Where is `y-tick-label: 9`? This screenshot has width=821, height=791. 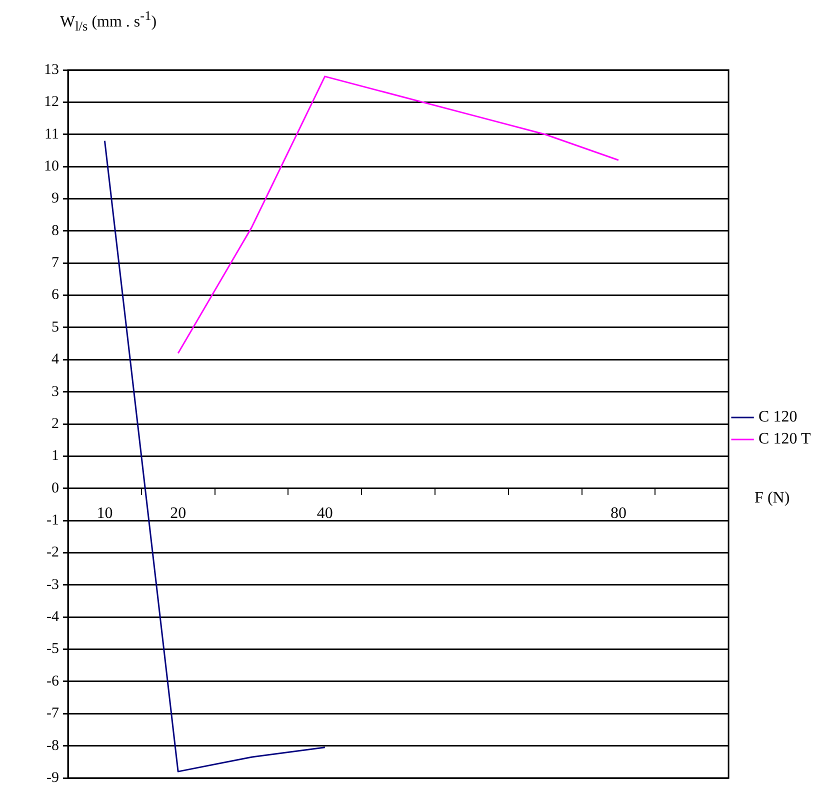 y-tick-label: 9 is located at coordinates (55, 198).